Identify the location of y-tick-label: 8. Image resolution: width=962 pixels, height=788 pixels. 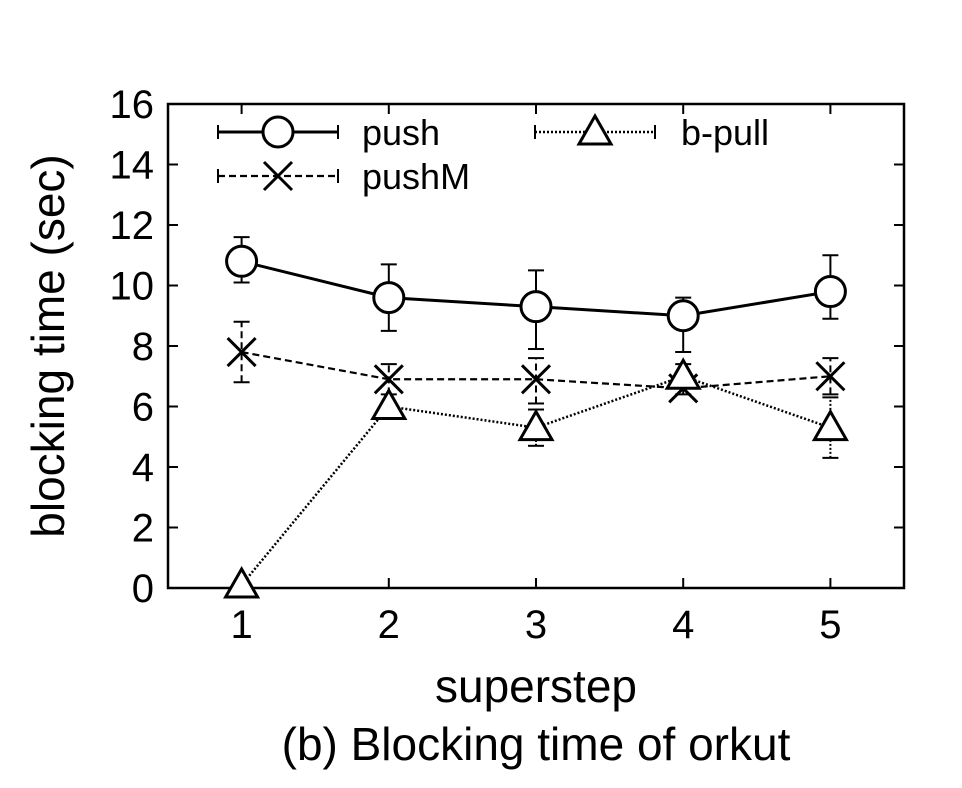
(143, 347).